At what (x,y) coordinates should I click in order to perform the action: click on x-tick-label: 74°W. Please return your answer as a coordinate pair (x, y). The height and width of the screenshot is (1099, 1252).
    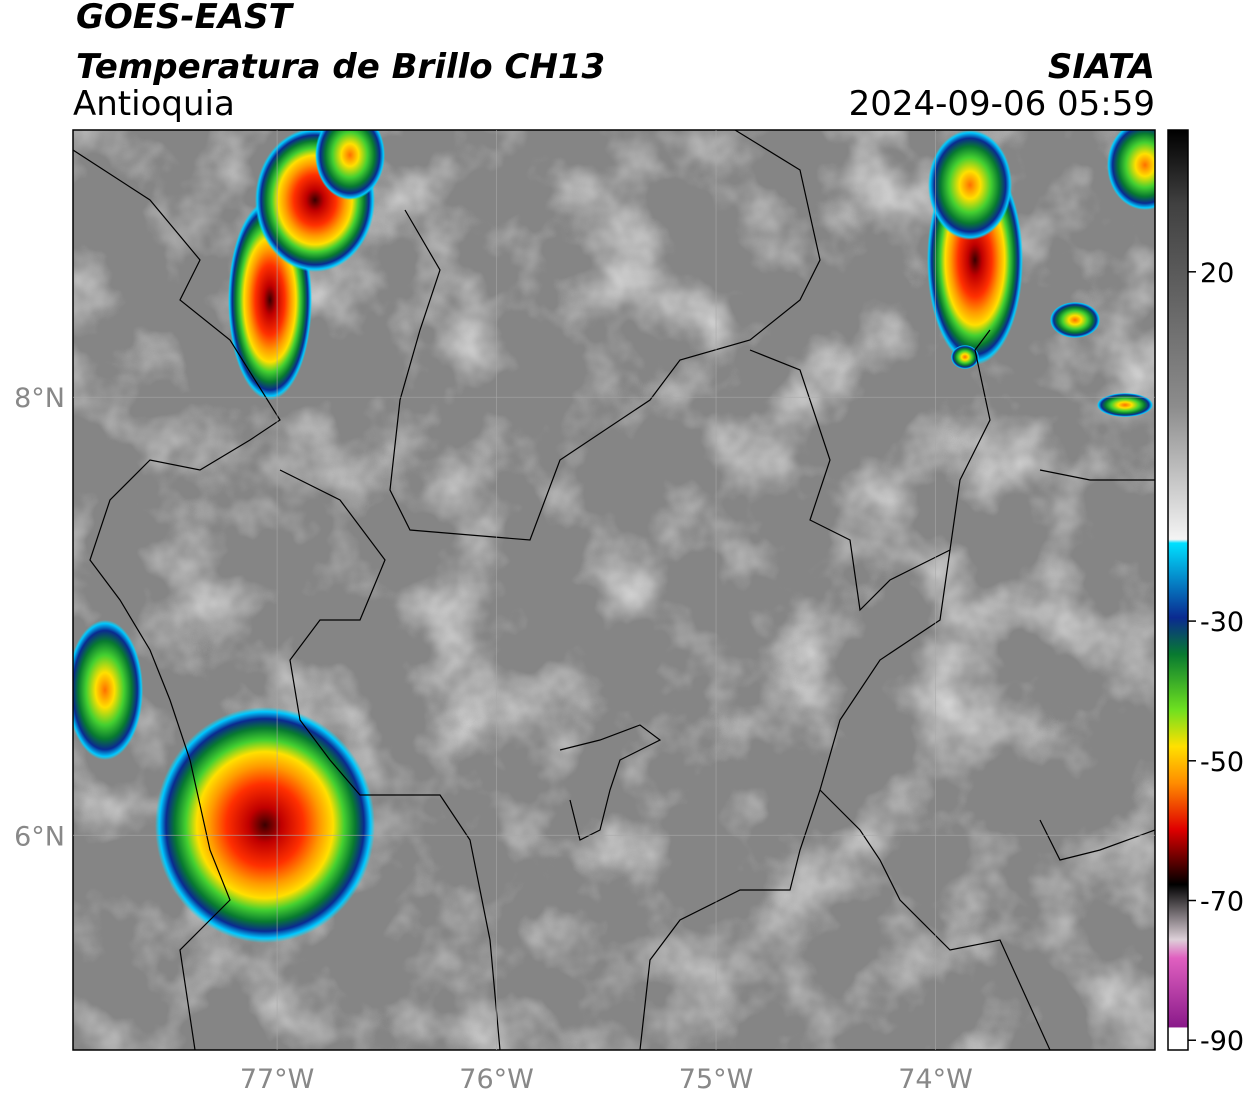
    Looking at the image, I should click on (935, 1079).